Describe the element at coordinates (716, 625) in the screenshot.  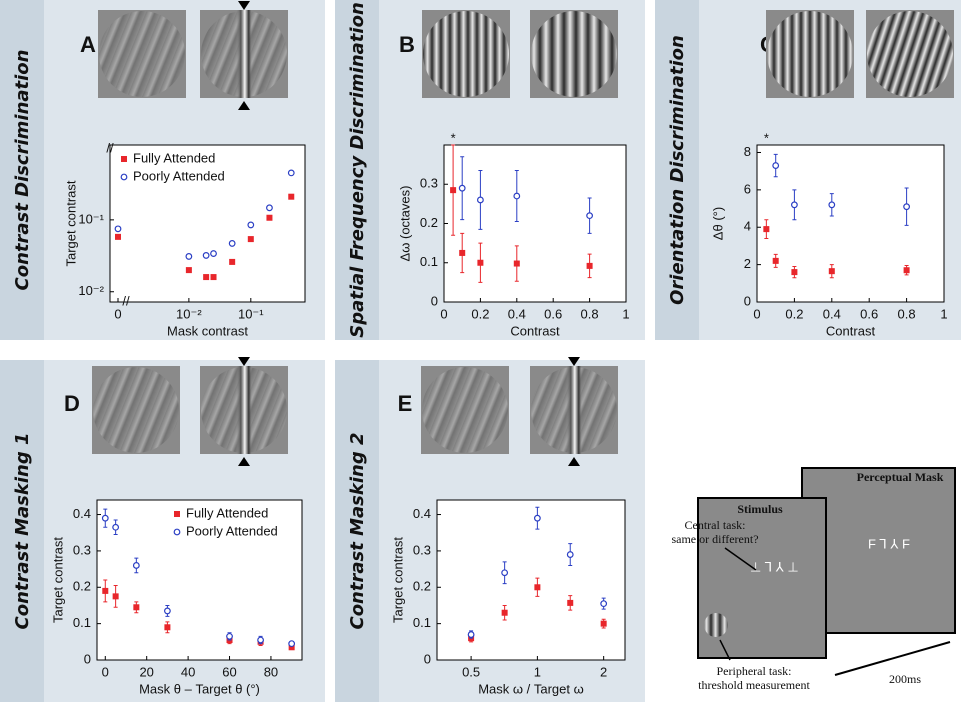
I see `peripheral-grating` at that location.